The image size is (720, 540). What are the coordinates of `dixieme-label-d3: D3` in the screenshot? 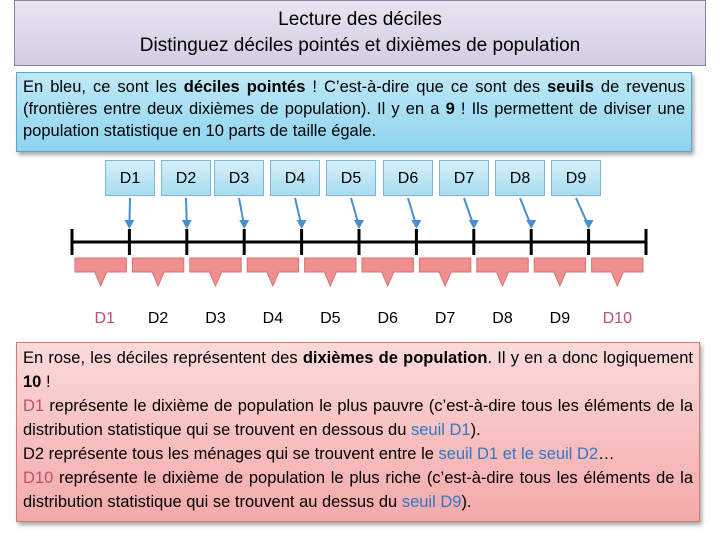 It's located at (215, 318).